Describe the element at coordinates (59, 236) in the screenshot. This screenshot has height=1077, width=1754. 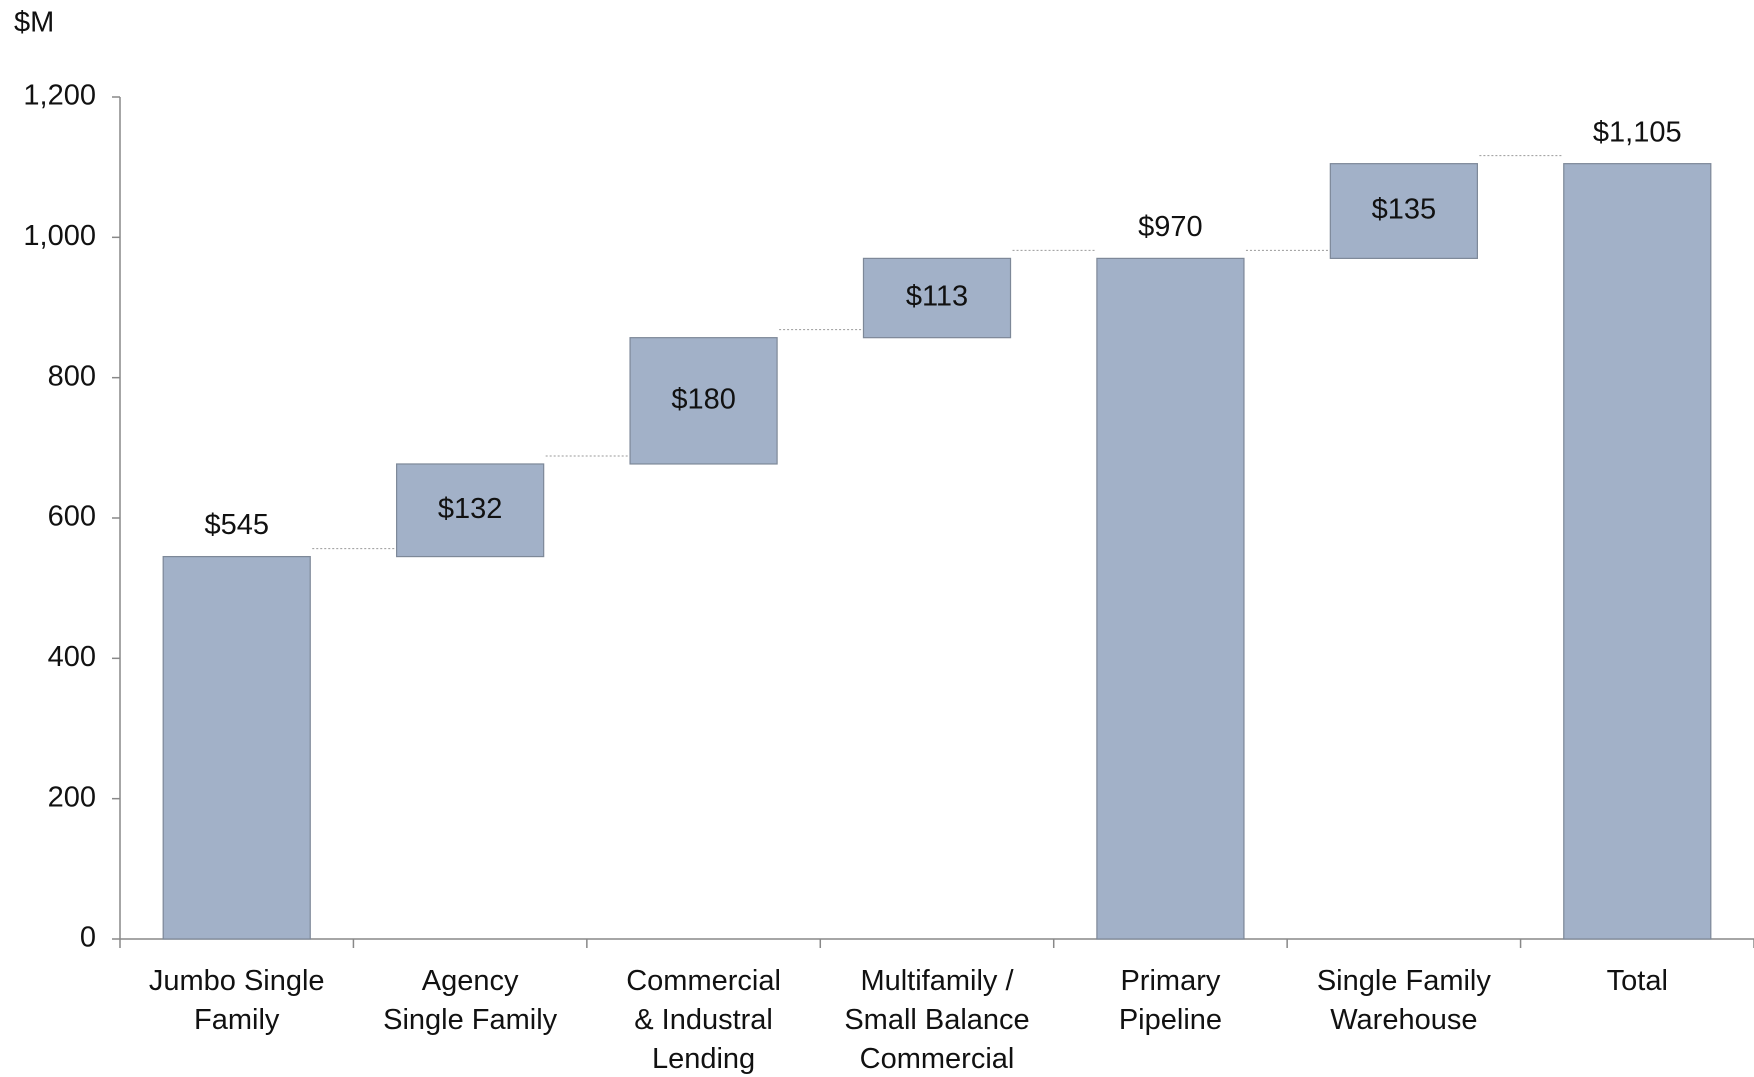
I see `y-tick-label: 1,000` at that location.